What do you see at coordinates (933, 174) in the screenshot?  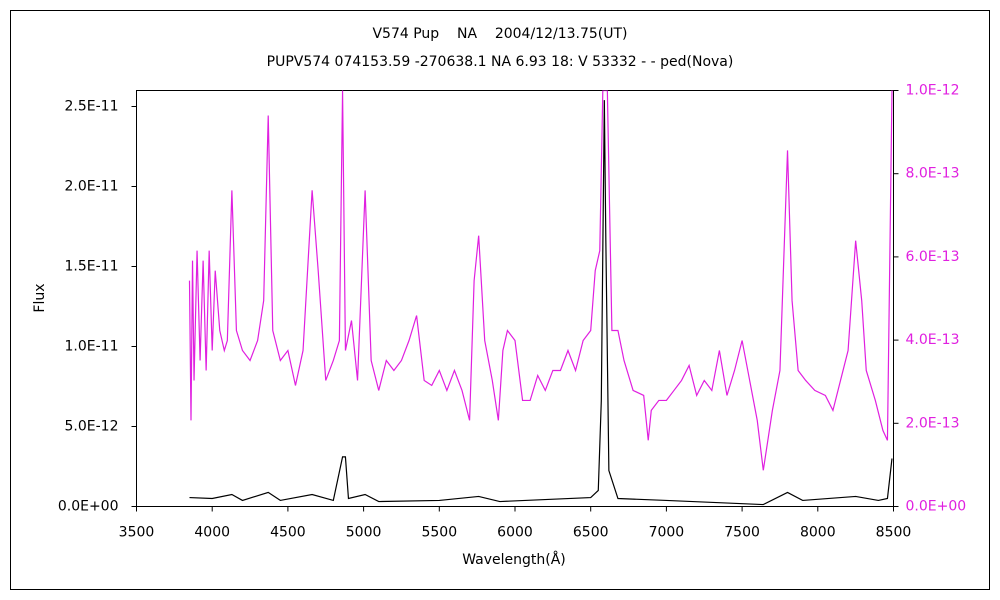 I see `y2-tick-label: 8.0E-13` at bounding box center [933, 174].